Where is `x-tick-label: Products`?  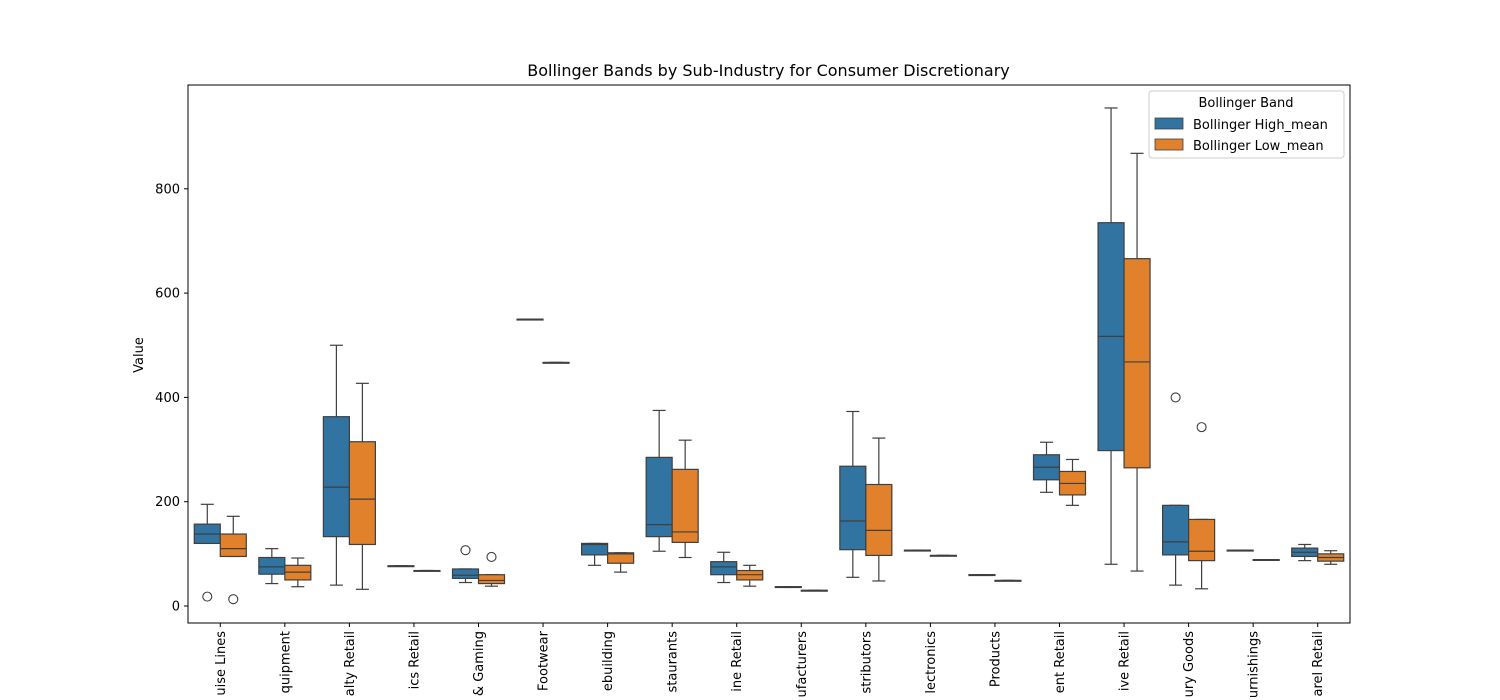
x-tick-label: Products is located at coordinates (995, 659).